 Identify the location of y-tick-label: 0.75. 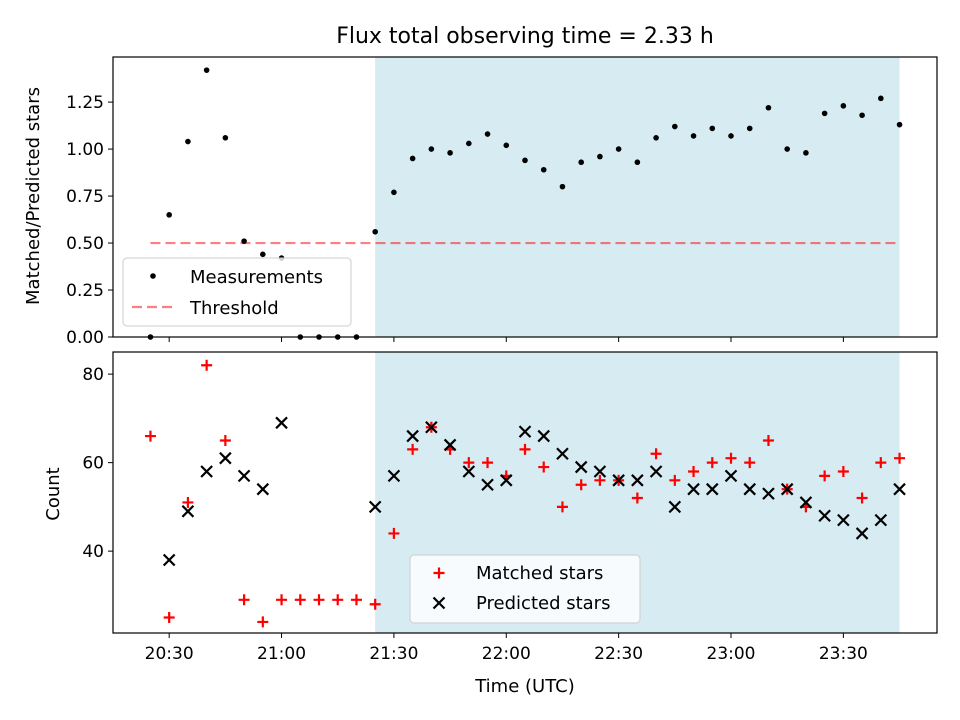
(85, 197).